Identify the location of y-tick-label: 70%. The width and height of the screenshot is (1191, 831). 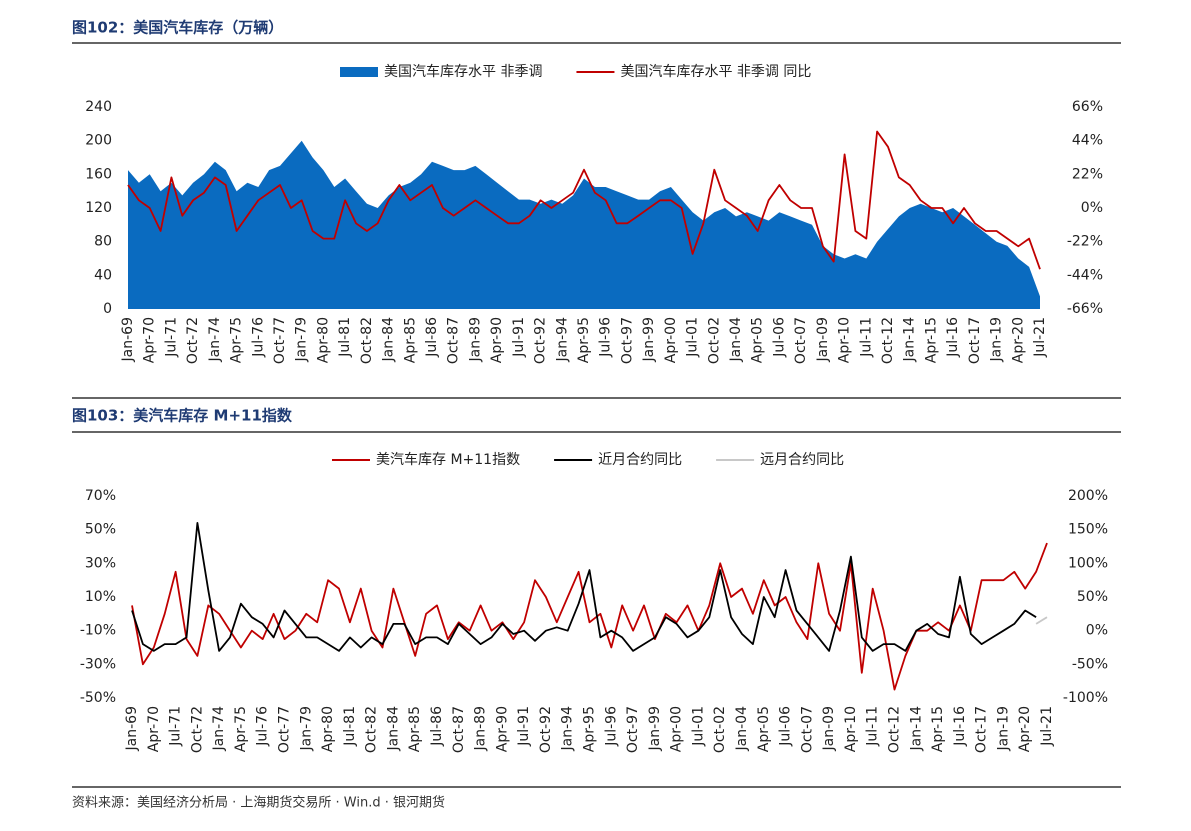
(100, 496).